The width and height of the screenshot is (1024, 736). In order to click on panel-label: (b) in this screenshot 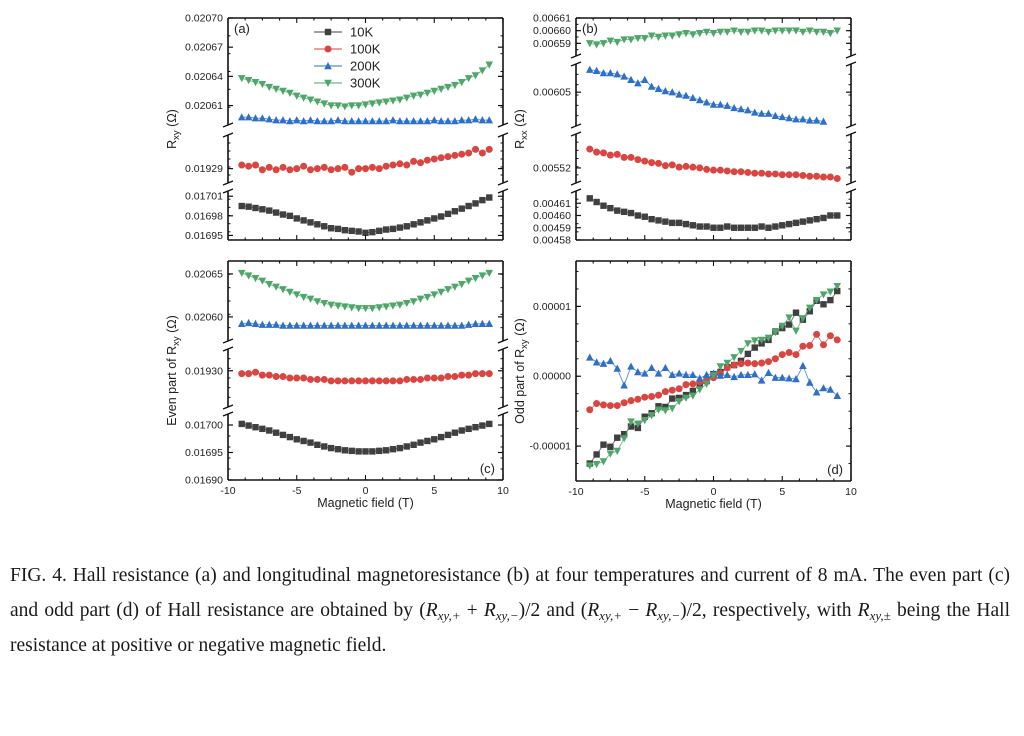, I will do `click(590, 28)`.